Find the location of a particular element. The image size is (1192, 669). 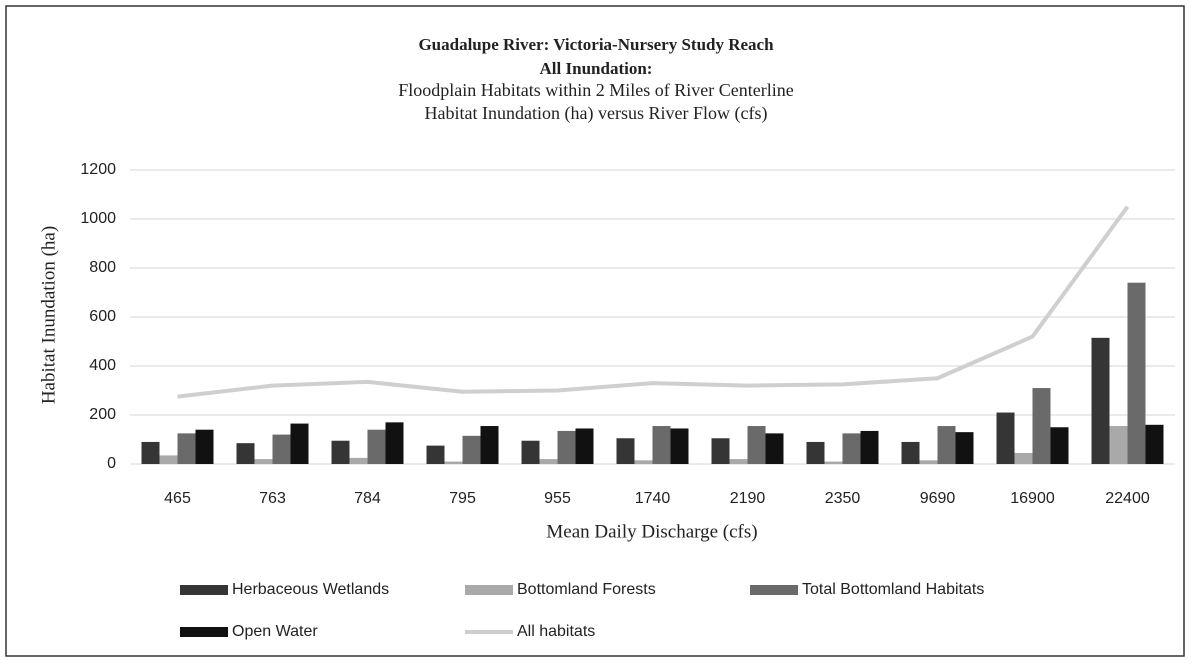

x-tick-label: 795 is located at coordinates (462, 498).